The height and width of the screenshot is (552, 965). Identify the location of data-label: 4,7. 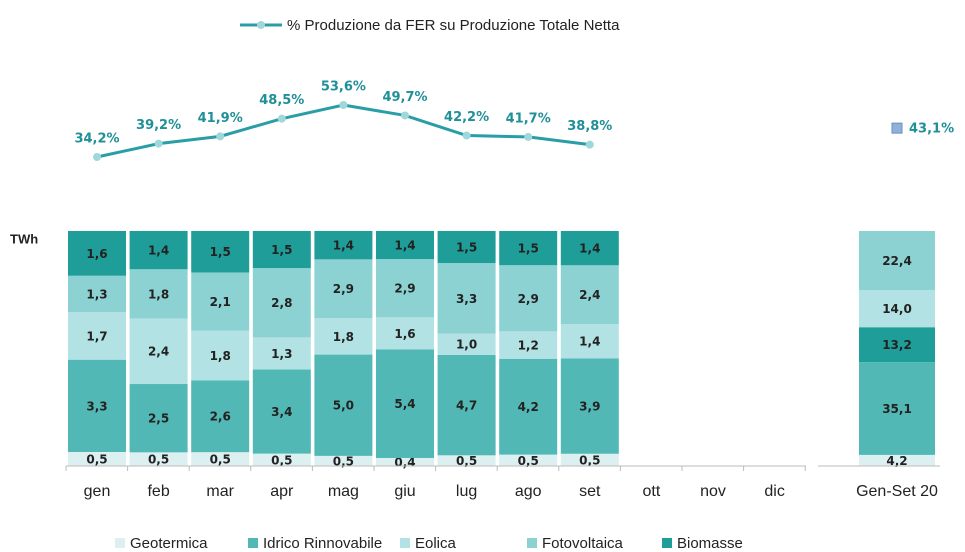
(466, 406).